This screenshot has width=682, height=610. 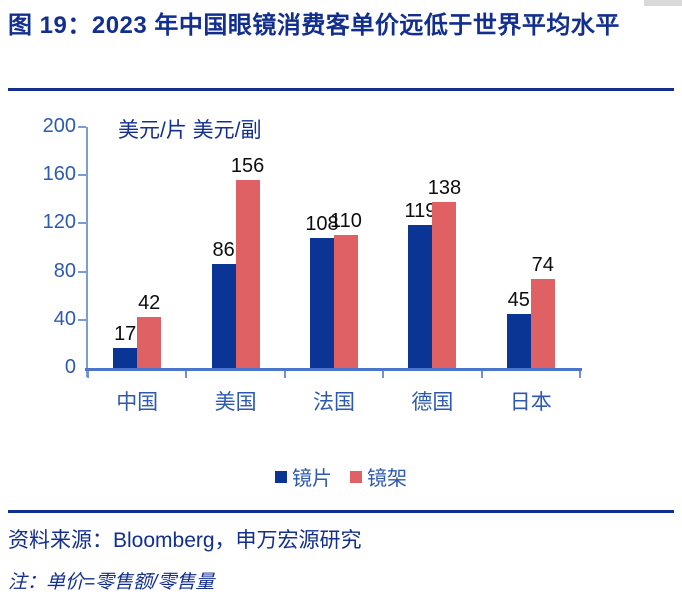 What do you see at coordinates (663, 3) in the screenshot?
I see `adjacent-figure-fragment` at bounding box center [663, 3].